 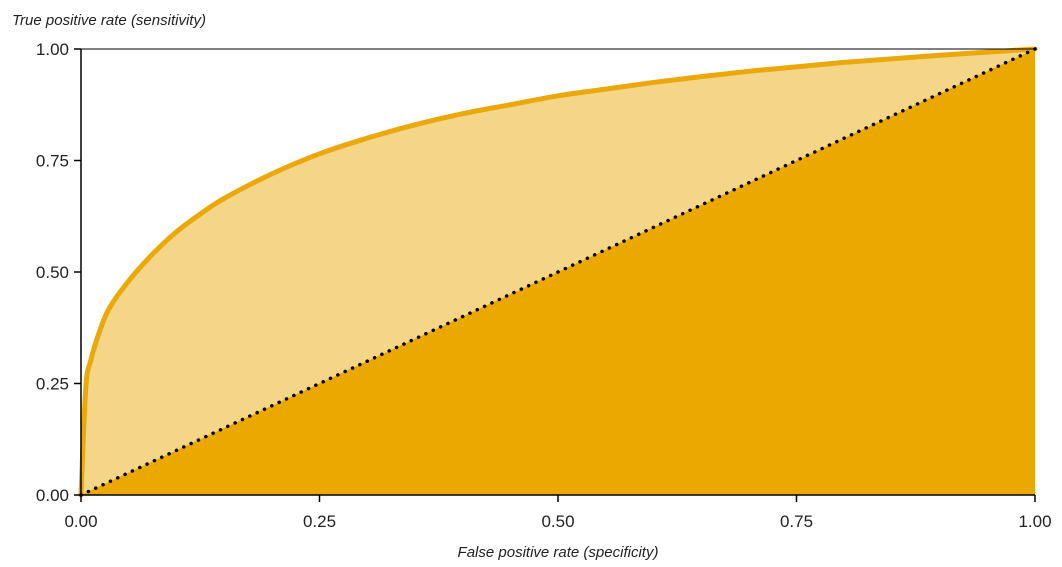 What do you see at coordinates (558, 552) in the screenshot?
I see `x-axis-title: False positive rate (specificity)` at bounding box center [558, 552].